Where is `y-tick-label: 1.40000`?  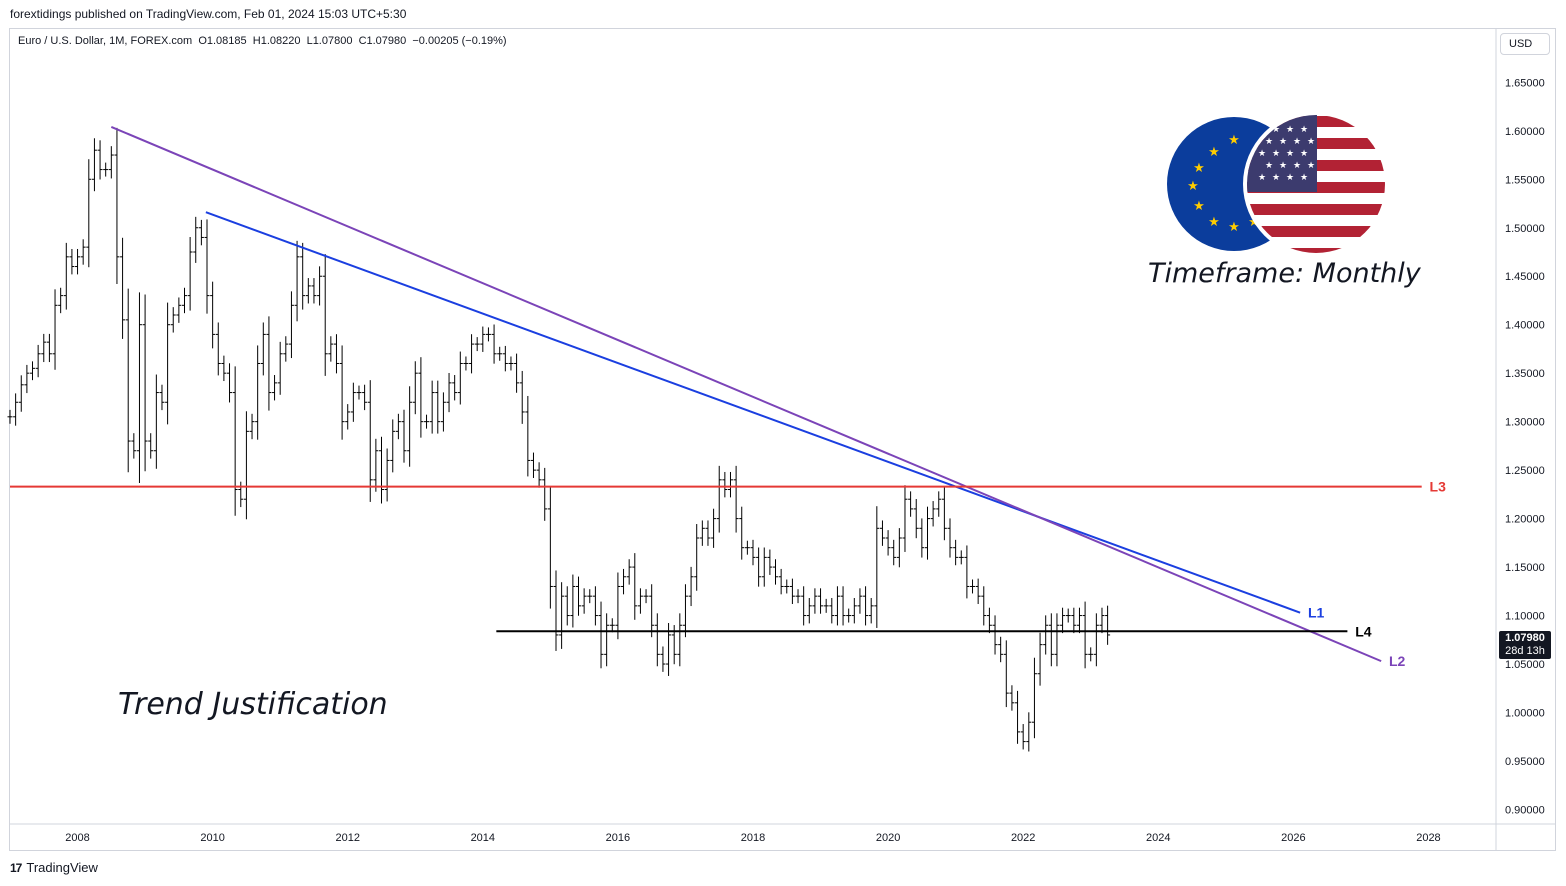 y-tick-label: 1.40000 is located at coordinates (1525, 326).